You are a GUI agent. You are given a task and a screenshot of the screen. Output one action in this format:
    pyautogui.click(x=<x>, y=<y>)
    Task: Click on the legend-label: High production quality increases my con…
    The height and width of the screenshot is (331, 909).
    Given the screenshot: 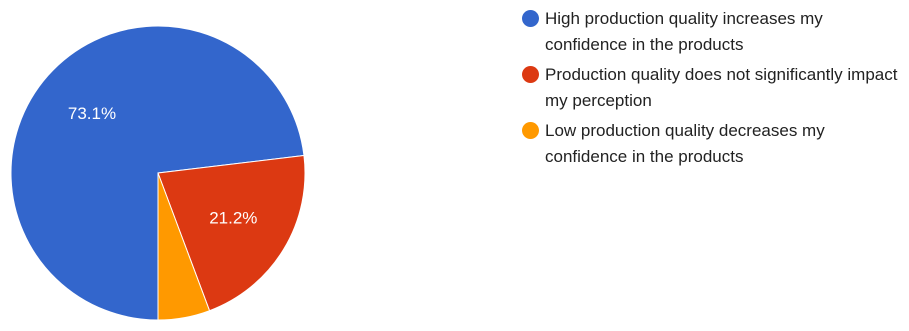 What is the action you would take?
    pyautogui.click(x=684, y=31)
    